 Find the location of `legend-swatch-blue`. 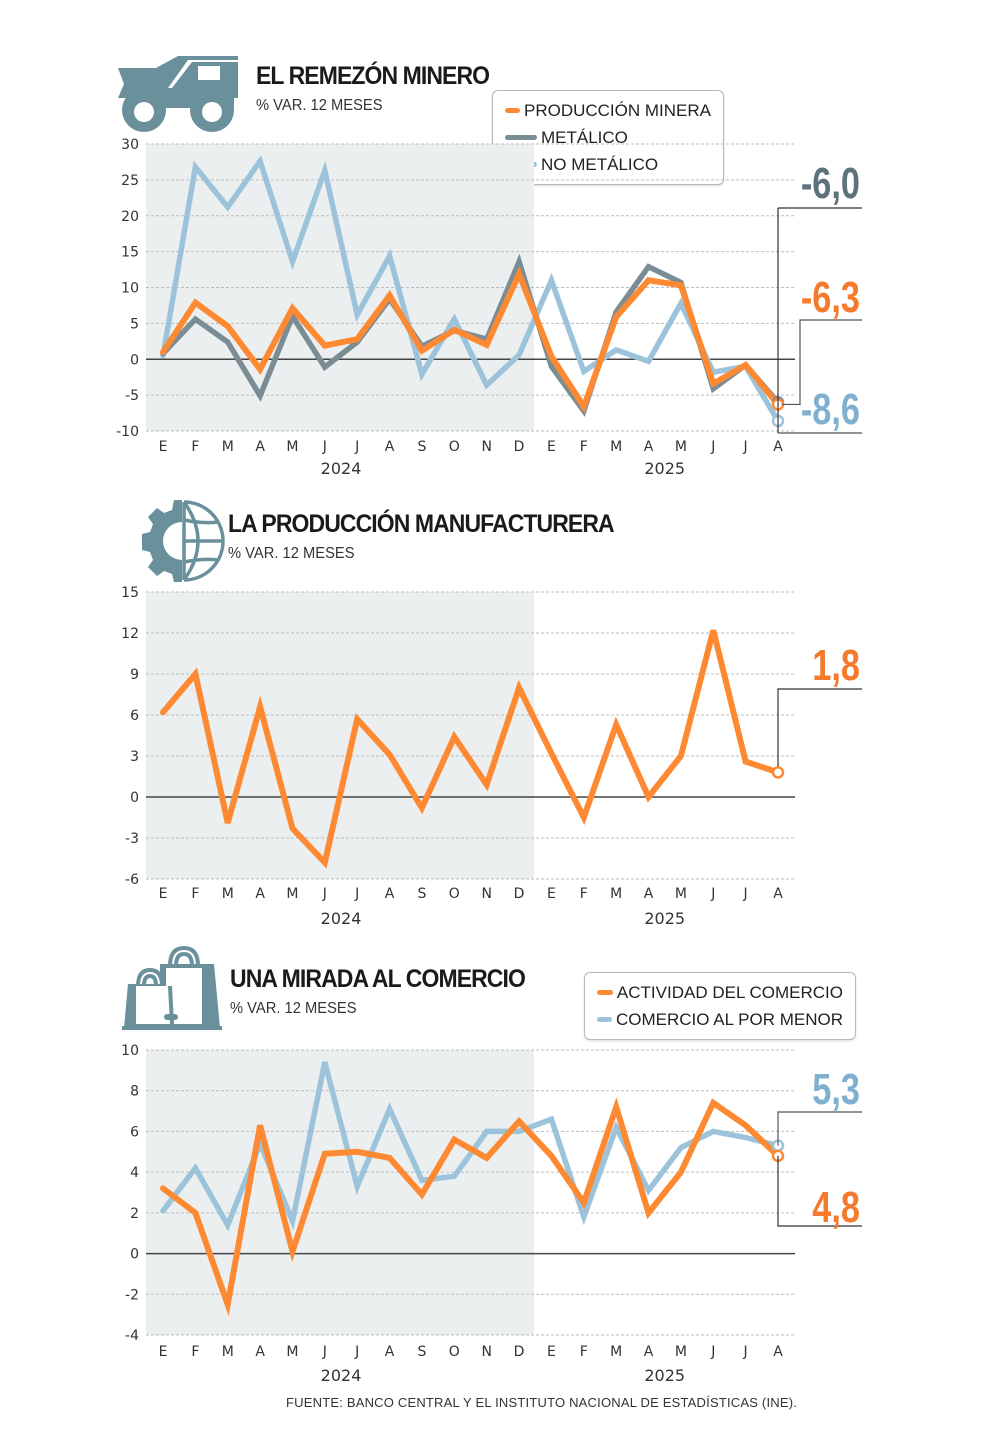

legend-swatch-blue is located at coordinates (604, 1019).